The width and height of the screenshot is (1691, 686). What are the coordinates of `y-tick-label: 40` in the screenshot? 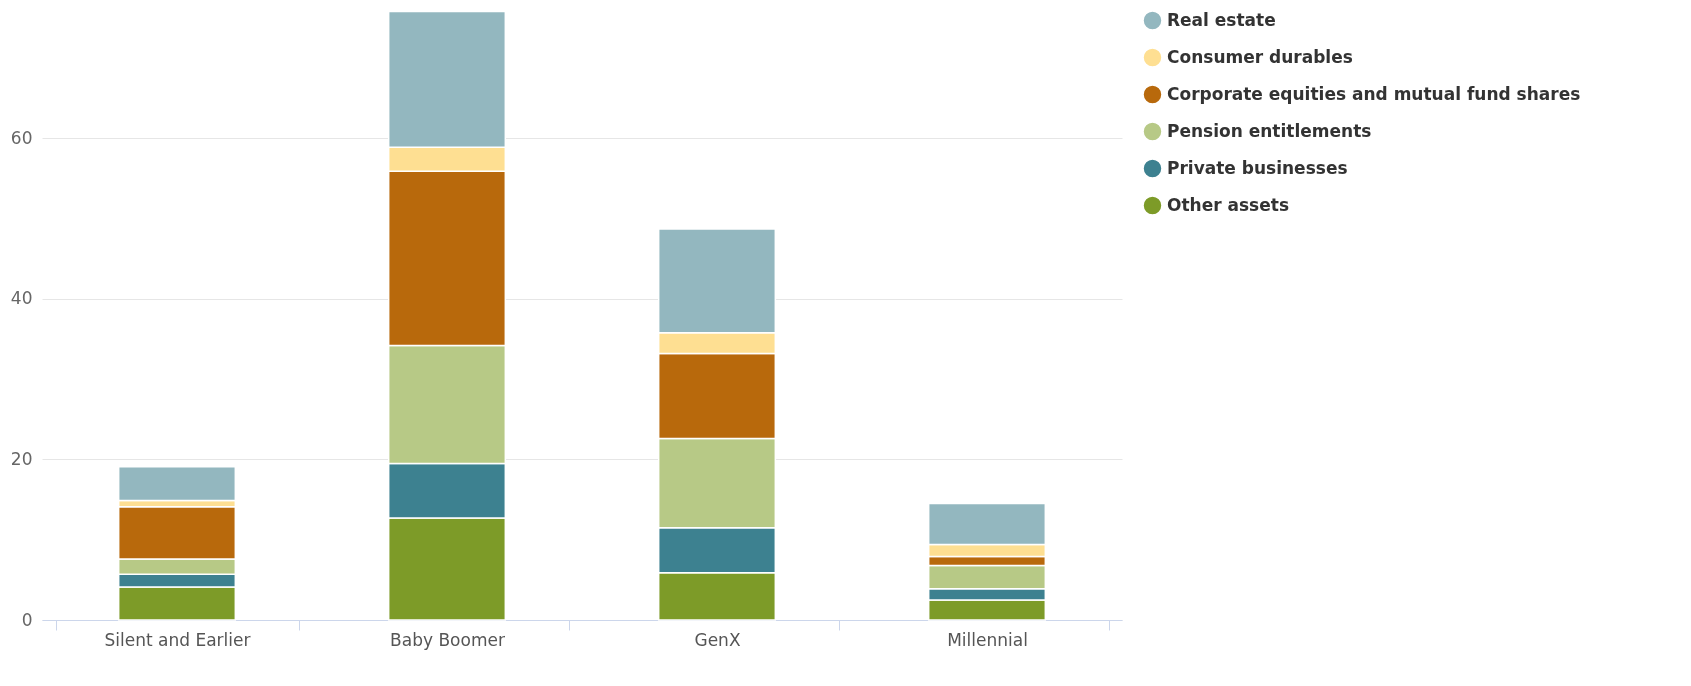 It's located at (21, 298).